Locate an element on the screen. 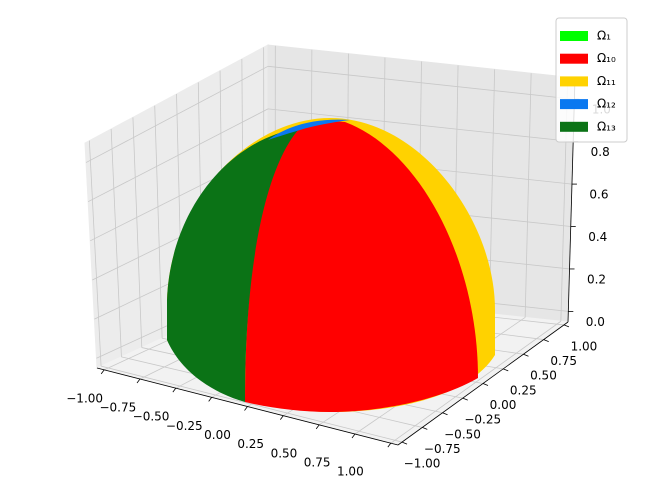 The height and width of the screenshot is (489, 647). legend-label: Ω₁ is located at coordinates (604, 36).